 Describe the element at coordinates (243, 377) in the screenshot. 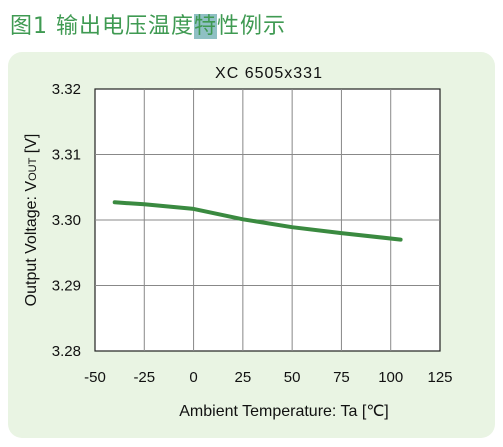

I see `x-tick-label: 25` at that location.